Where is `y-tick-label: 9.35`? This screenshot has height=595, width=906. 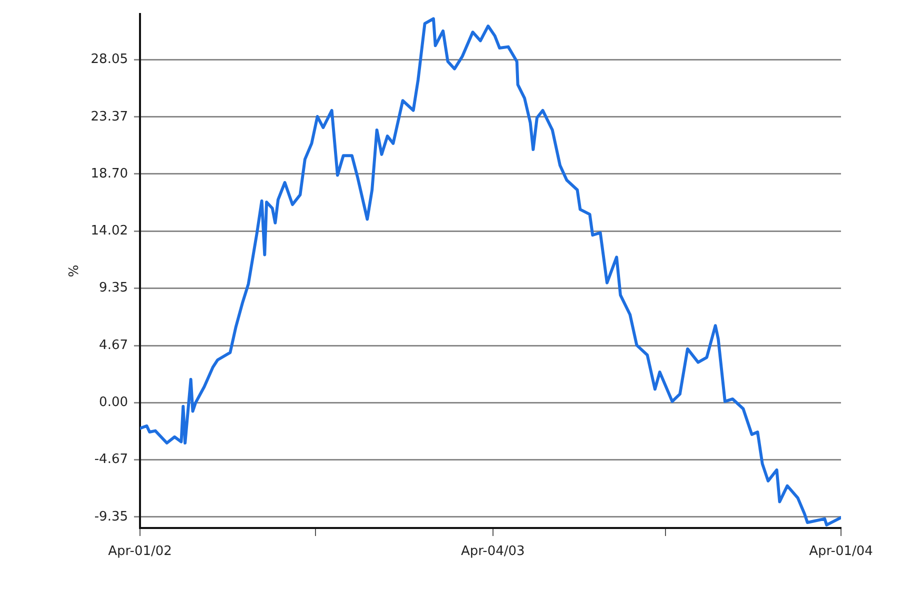 y-tick-label: 9.35 is located at coordinates (113, 288).